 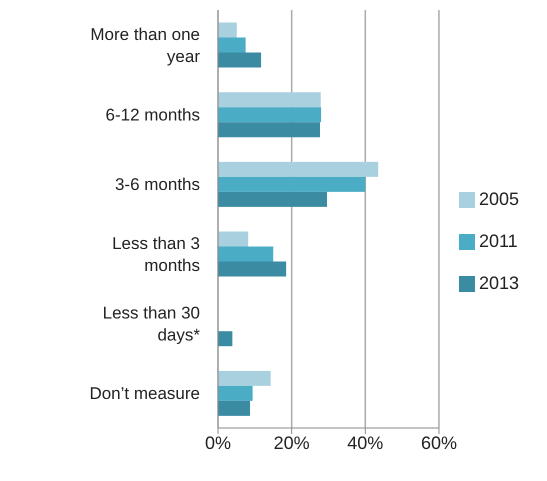 I want to click on legend-label: 2005, so click(x=498, y=198).